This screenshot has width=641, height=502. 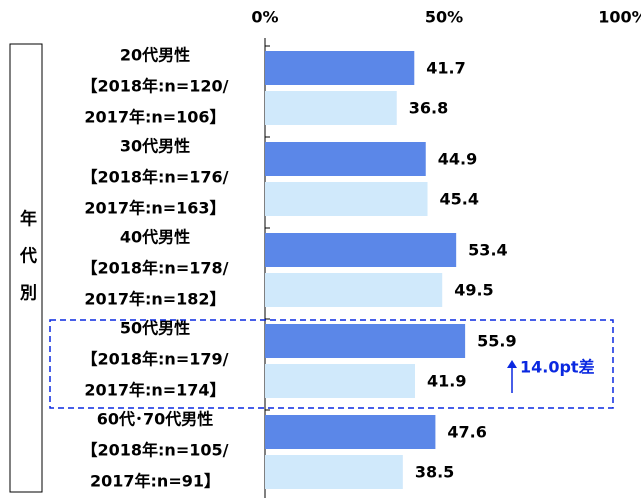 I want to click on category-label: 2017年:n=182】, so click(x=154, y=299).